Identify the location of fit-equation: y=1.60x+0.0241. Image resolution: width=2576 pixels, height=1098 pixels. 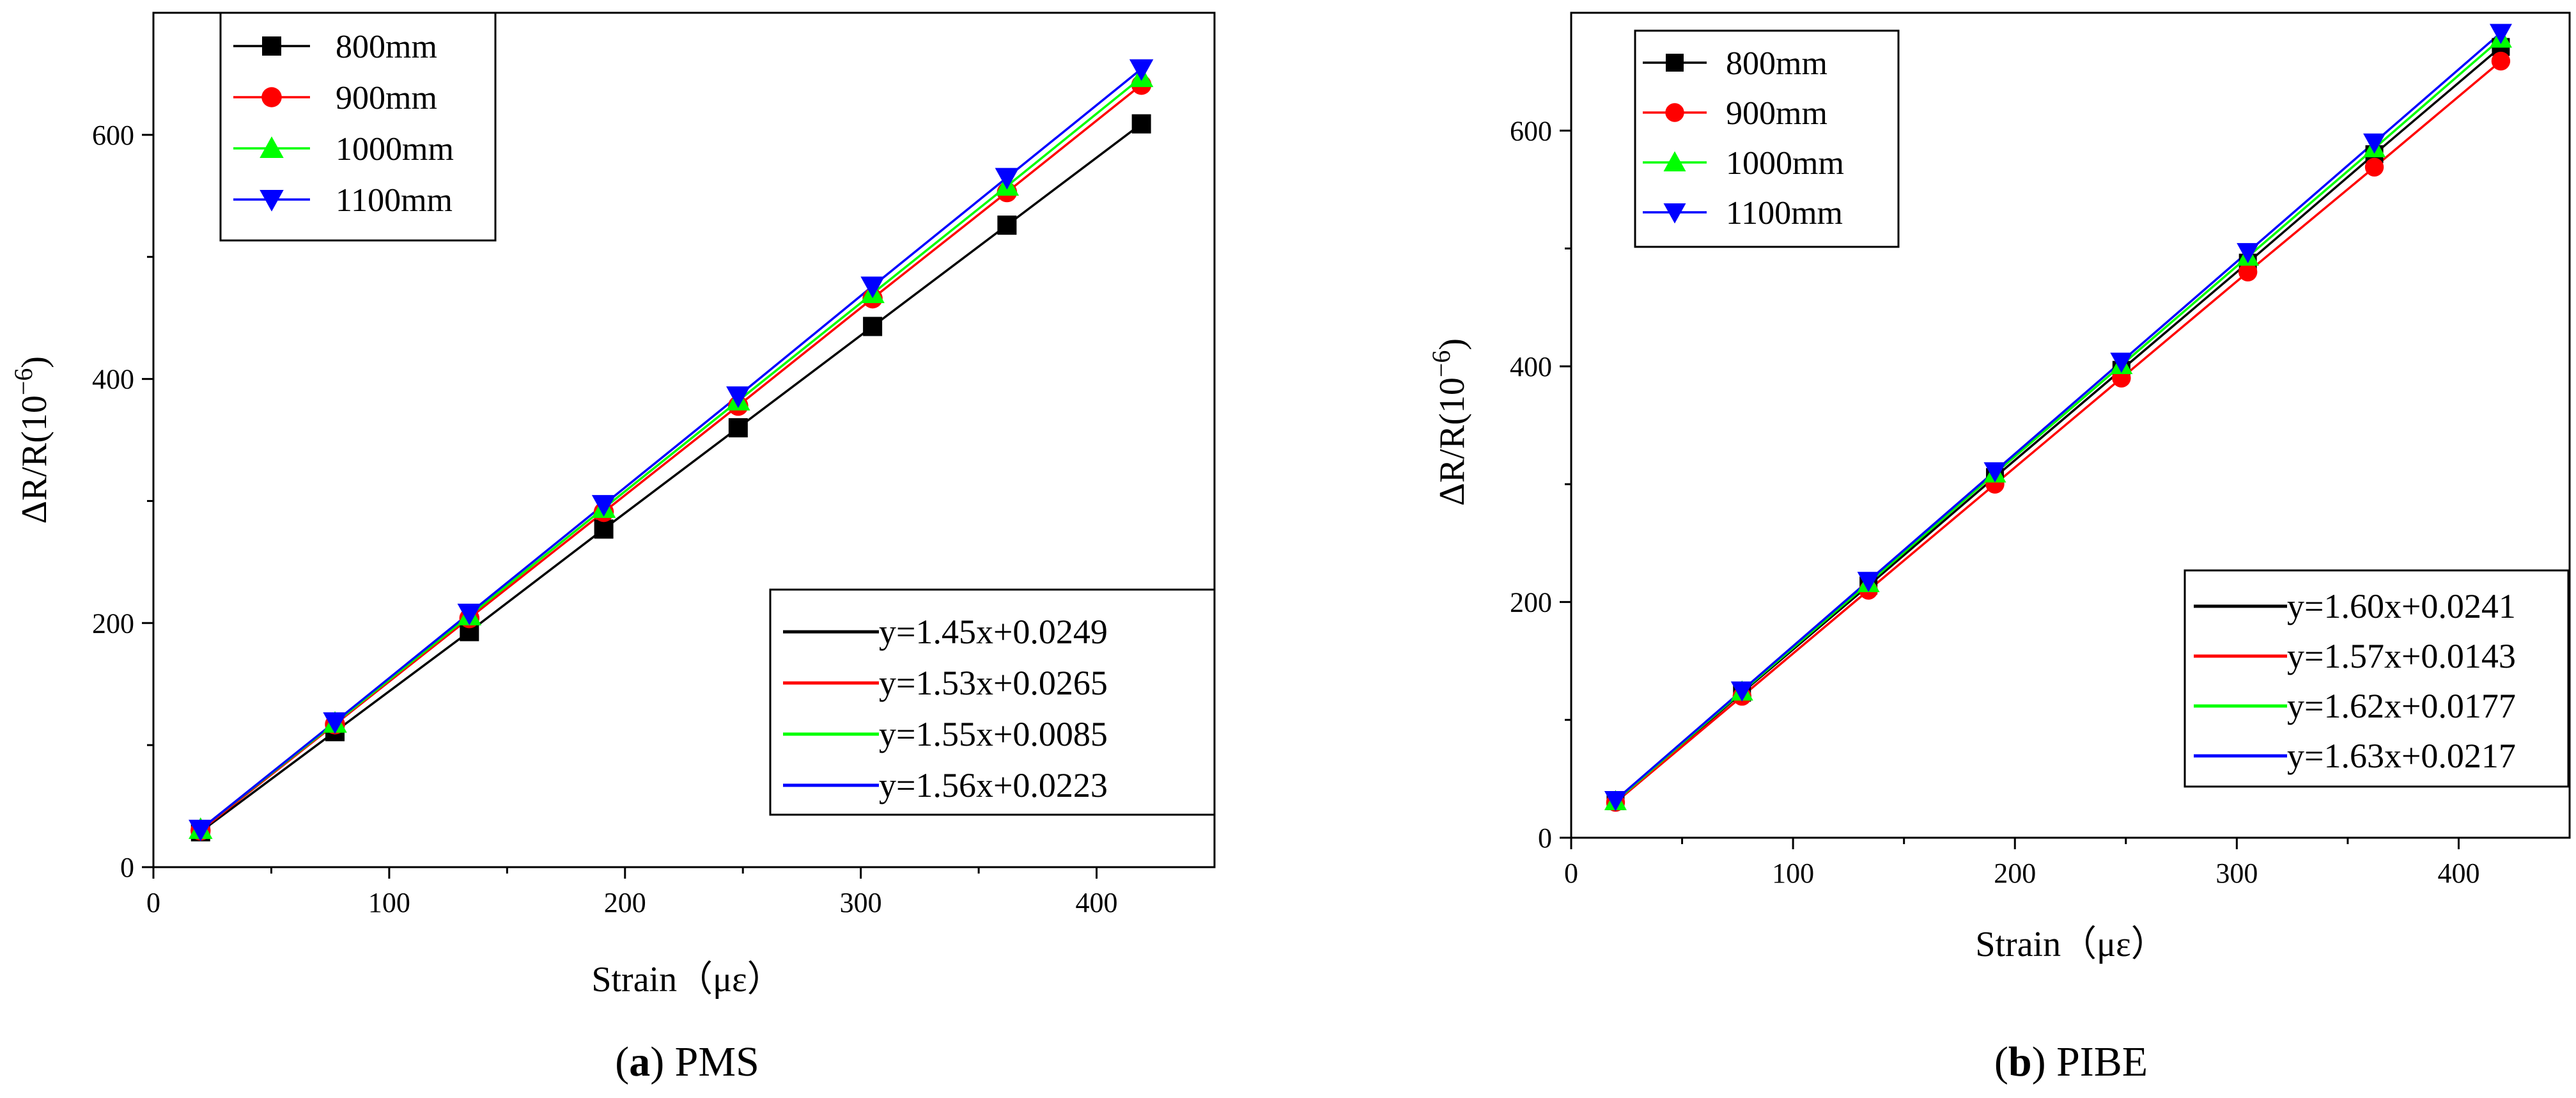
(2401, 606).